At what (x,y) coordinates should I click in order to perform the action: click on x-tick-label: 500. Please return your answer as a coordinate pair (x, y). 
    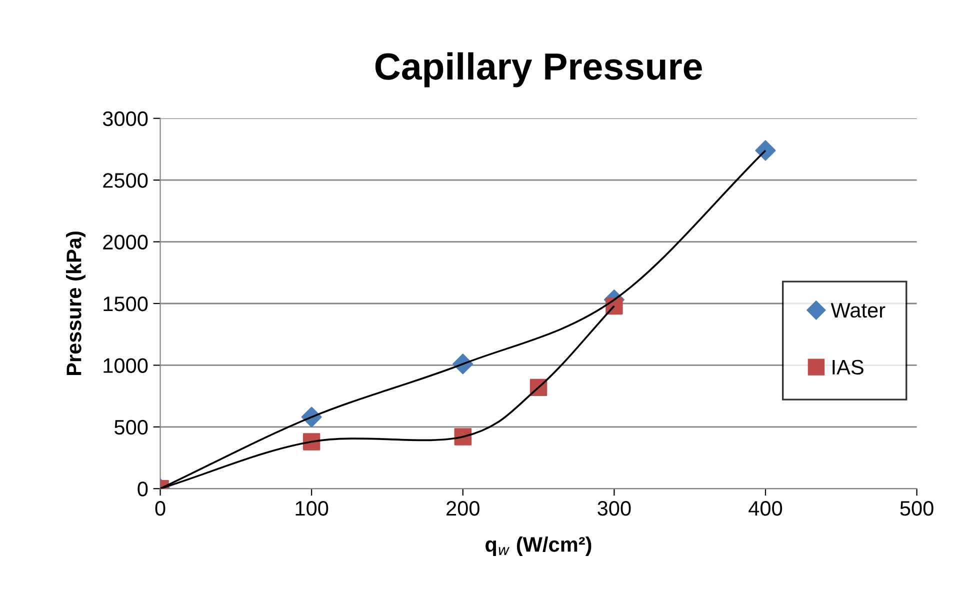
    Looking at the image, I should click on (917, 508).